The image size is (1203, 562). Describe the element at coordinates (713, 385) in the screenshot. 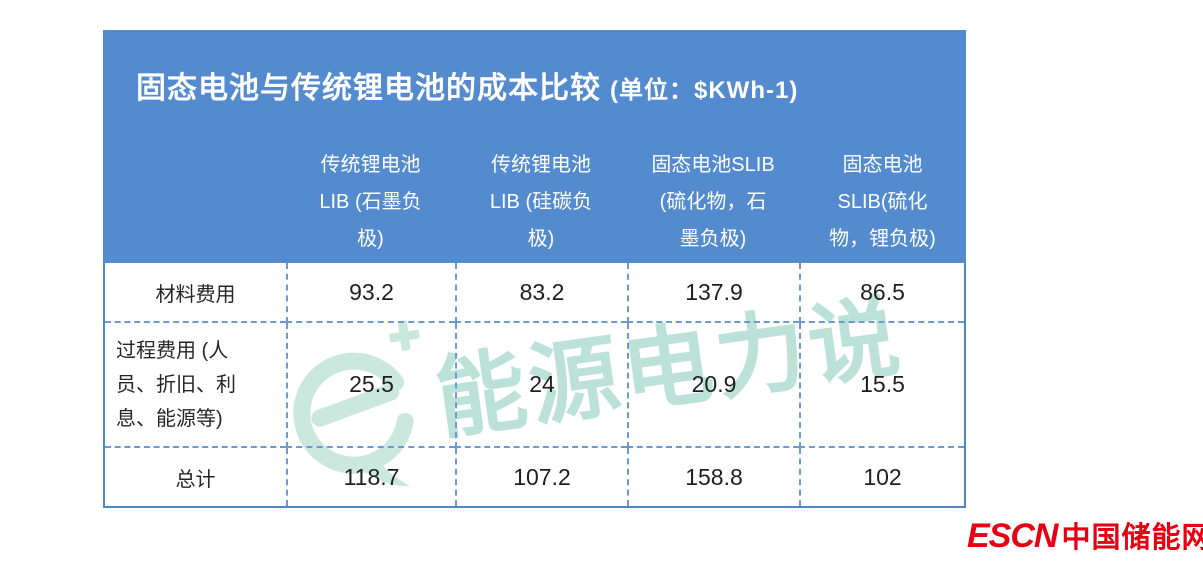

I see `table-cell: 20.9` at that location.